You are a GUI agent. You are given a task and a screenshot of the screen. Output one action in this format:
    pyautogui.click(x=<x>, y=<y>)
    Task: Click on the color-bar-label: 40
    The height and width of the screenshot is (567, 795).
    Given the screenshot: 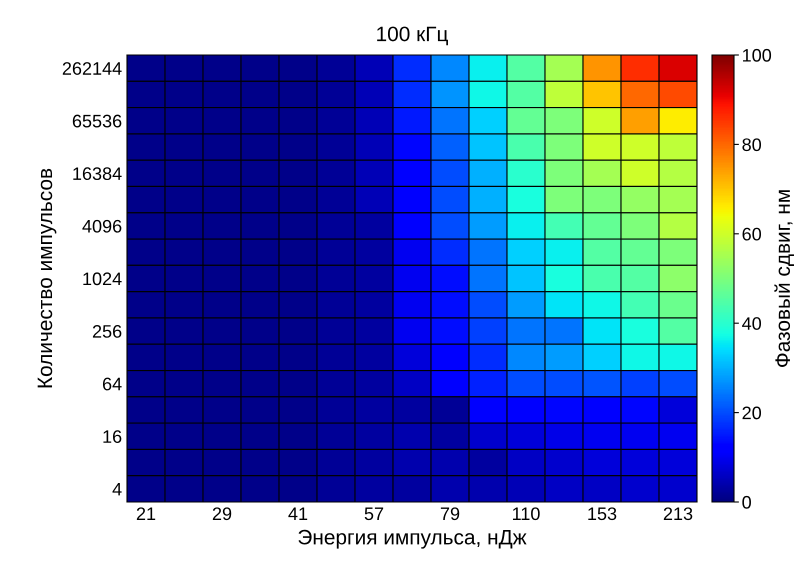 What is the action you would take?
    pyautogui.click(x=752, y=323)
    